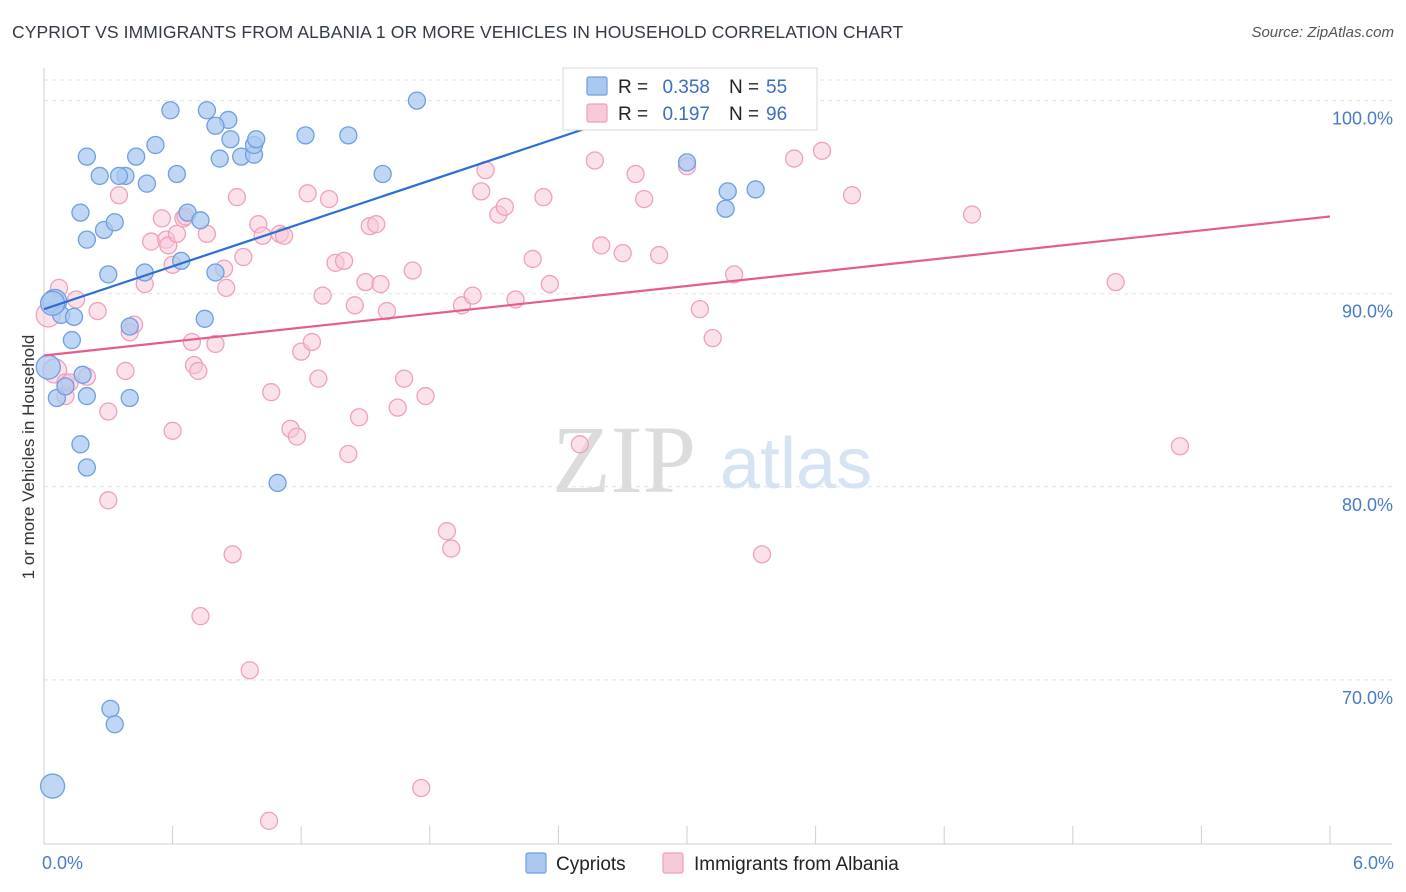 The height and width of the screenshot is (892, 1406). I want to click on trend-line-albania, so click(687, 286).